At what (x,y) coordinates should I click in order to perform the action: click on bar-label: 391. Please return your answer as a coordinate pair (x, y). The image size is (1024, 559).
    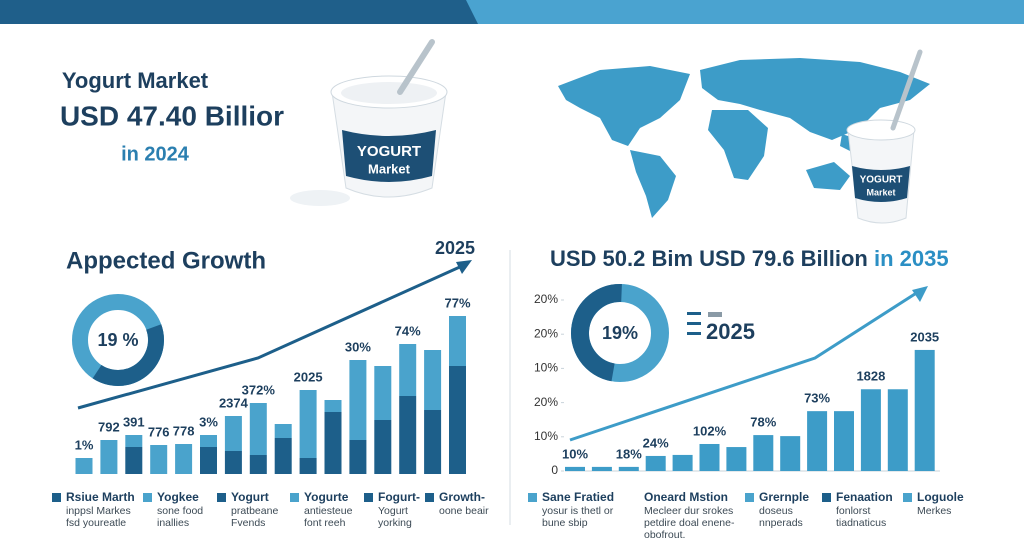
    Looking at the image, I should click on (134, 421).